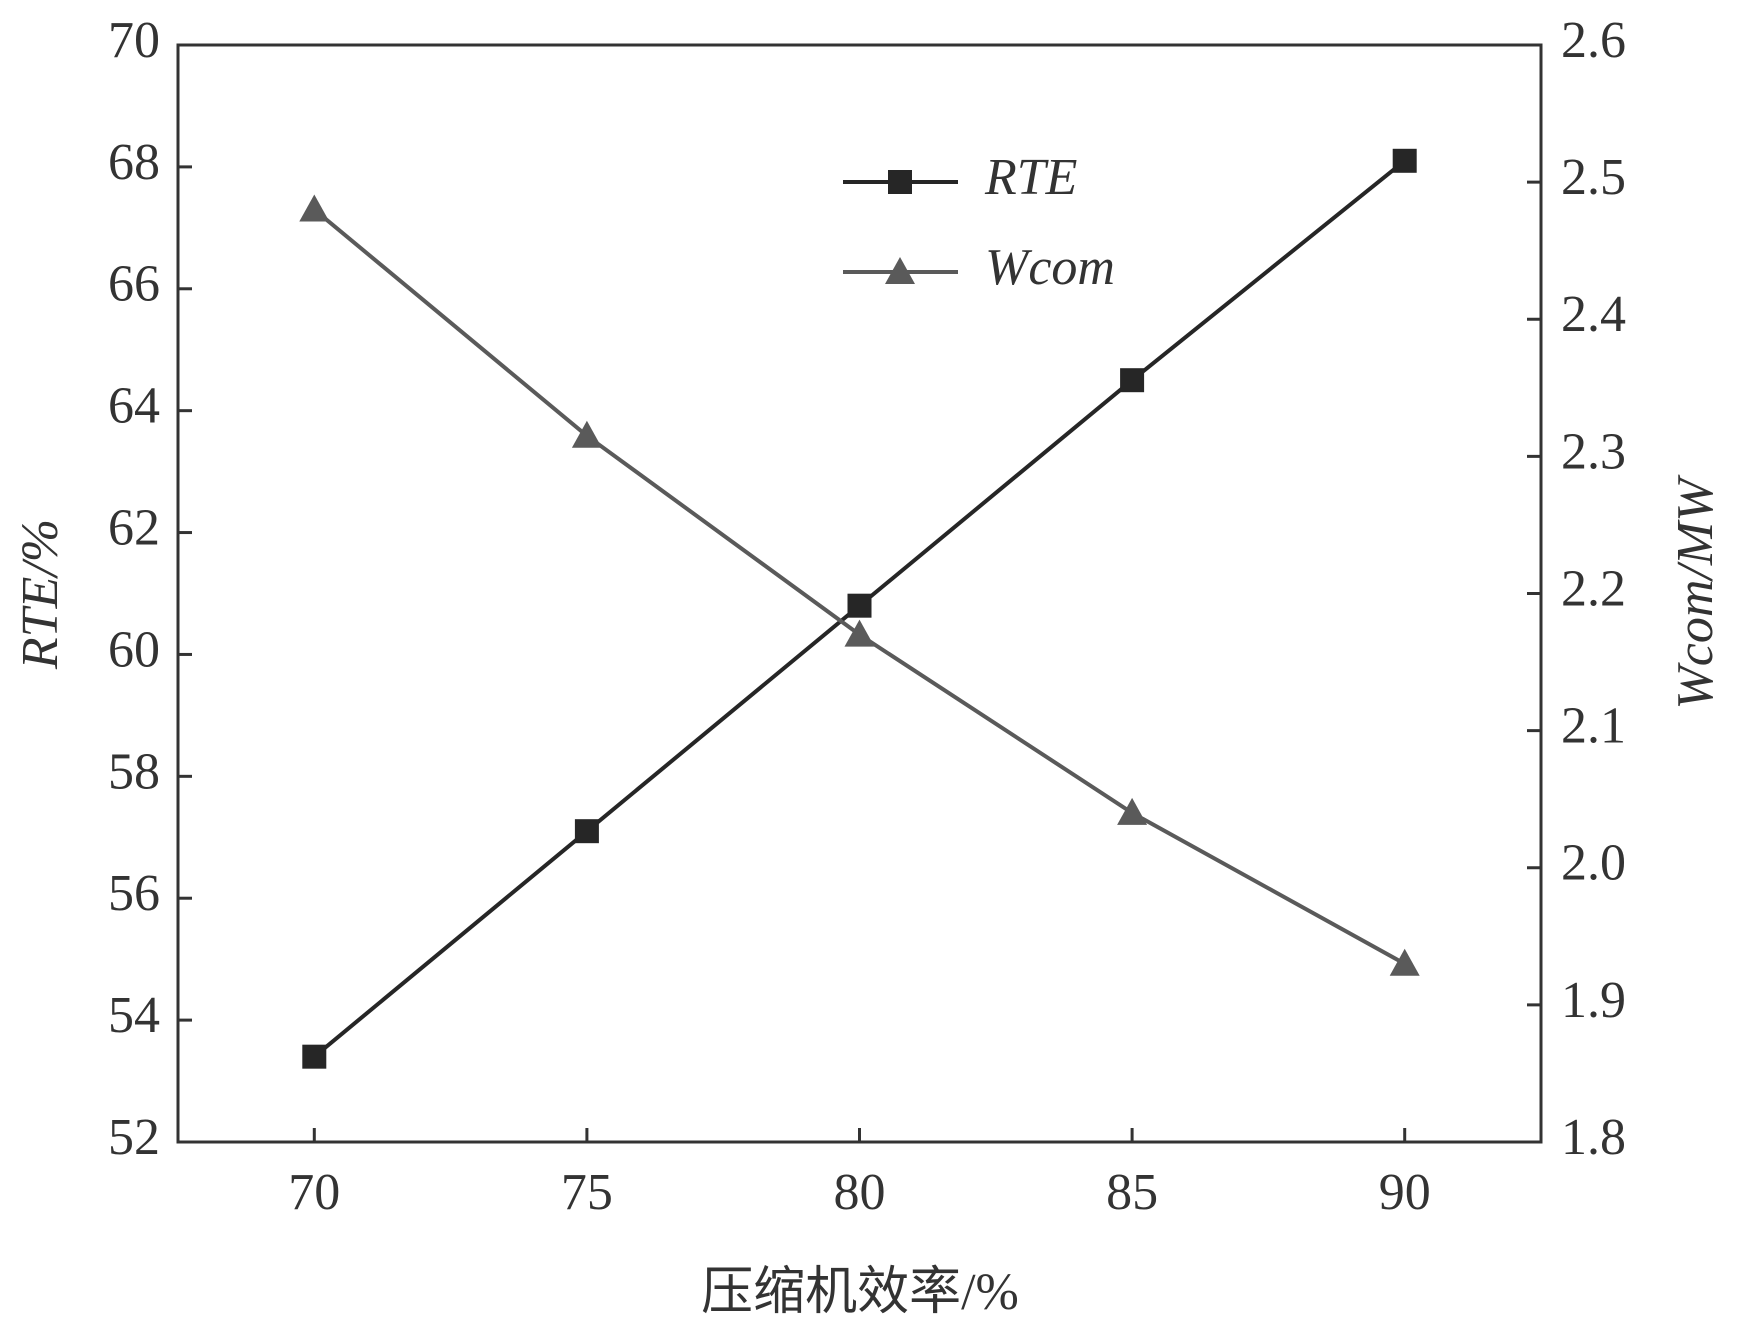 Image resolution: width=1747 pixels, height=1343 pixels. Describe the element at coordinates (134, 649) in the screenshot. I see `y-tick-label: 60` at that location.